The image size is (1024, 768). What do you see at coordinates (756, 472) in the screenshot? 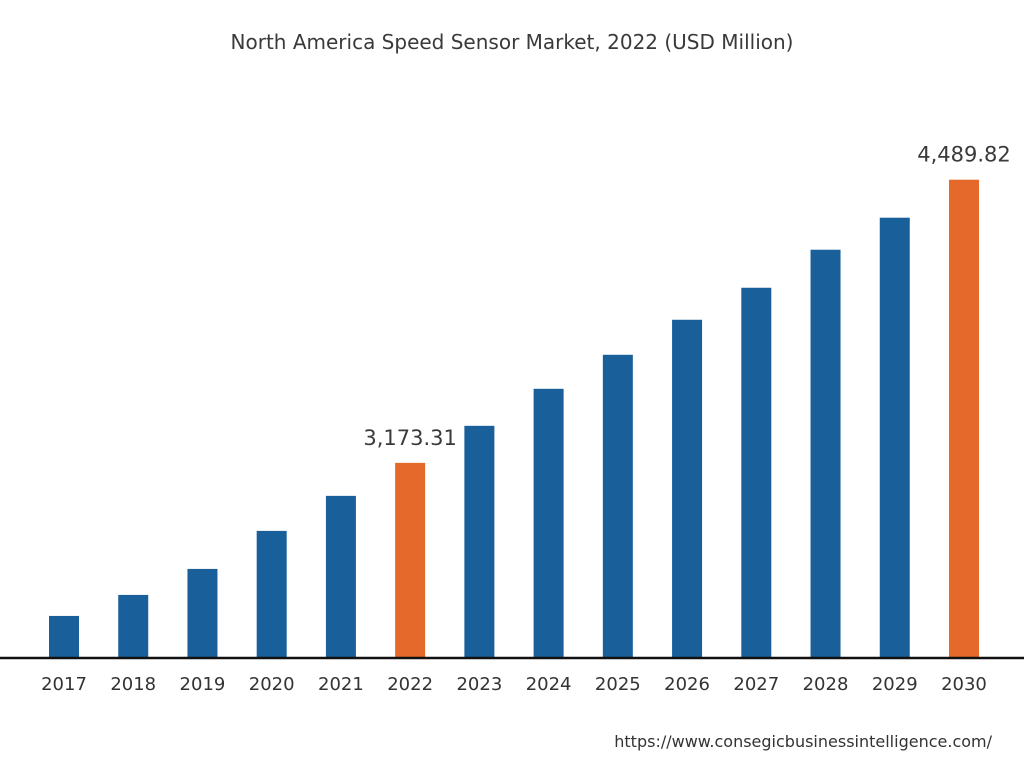
I see `bar-2027` at bounding box center [756, 472].